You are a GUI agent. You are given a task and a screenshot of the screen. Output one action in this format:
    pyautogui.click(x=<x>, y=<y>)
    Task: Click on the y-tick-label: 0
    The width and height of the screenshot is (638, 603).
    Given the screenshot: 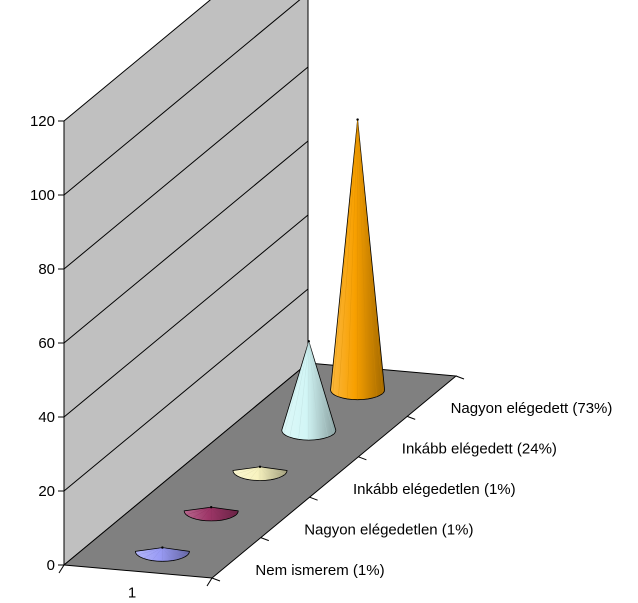 What is the action you would take?
    pyautogui.click(x=51, y=565)
    